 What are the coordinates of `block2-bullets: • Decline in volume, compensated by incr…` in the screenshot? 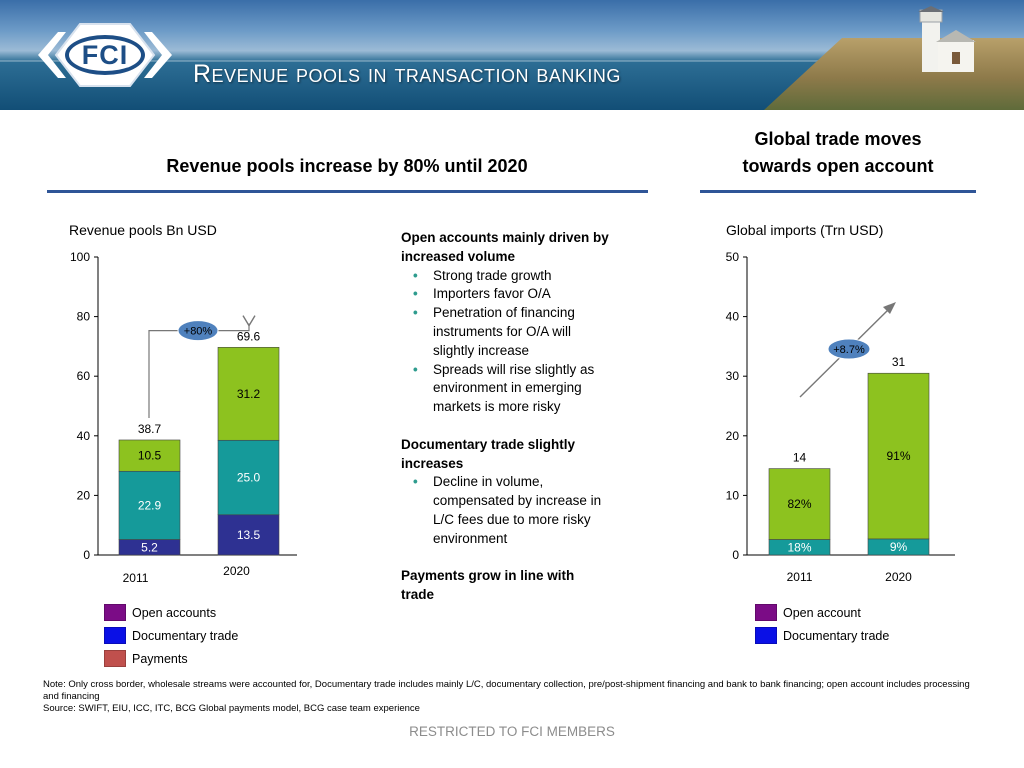 It's located at (518, 510).